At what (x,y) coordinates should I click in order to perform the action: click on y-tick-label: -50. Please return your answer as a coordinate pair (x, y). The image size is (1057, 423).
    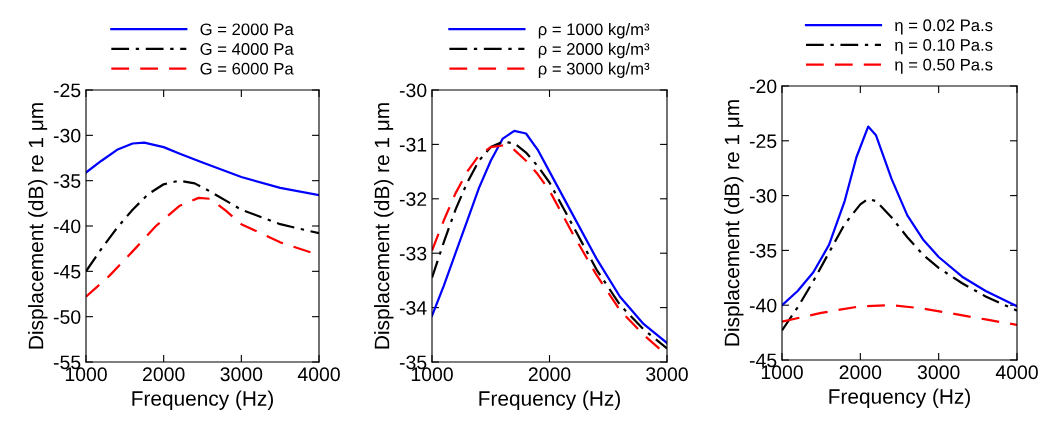
    Looking at the image, I should click on (67, 317).